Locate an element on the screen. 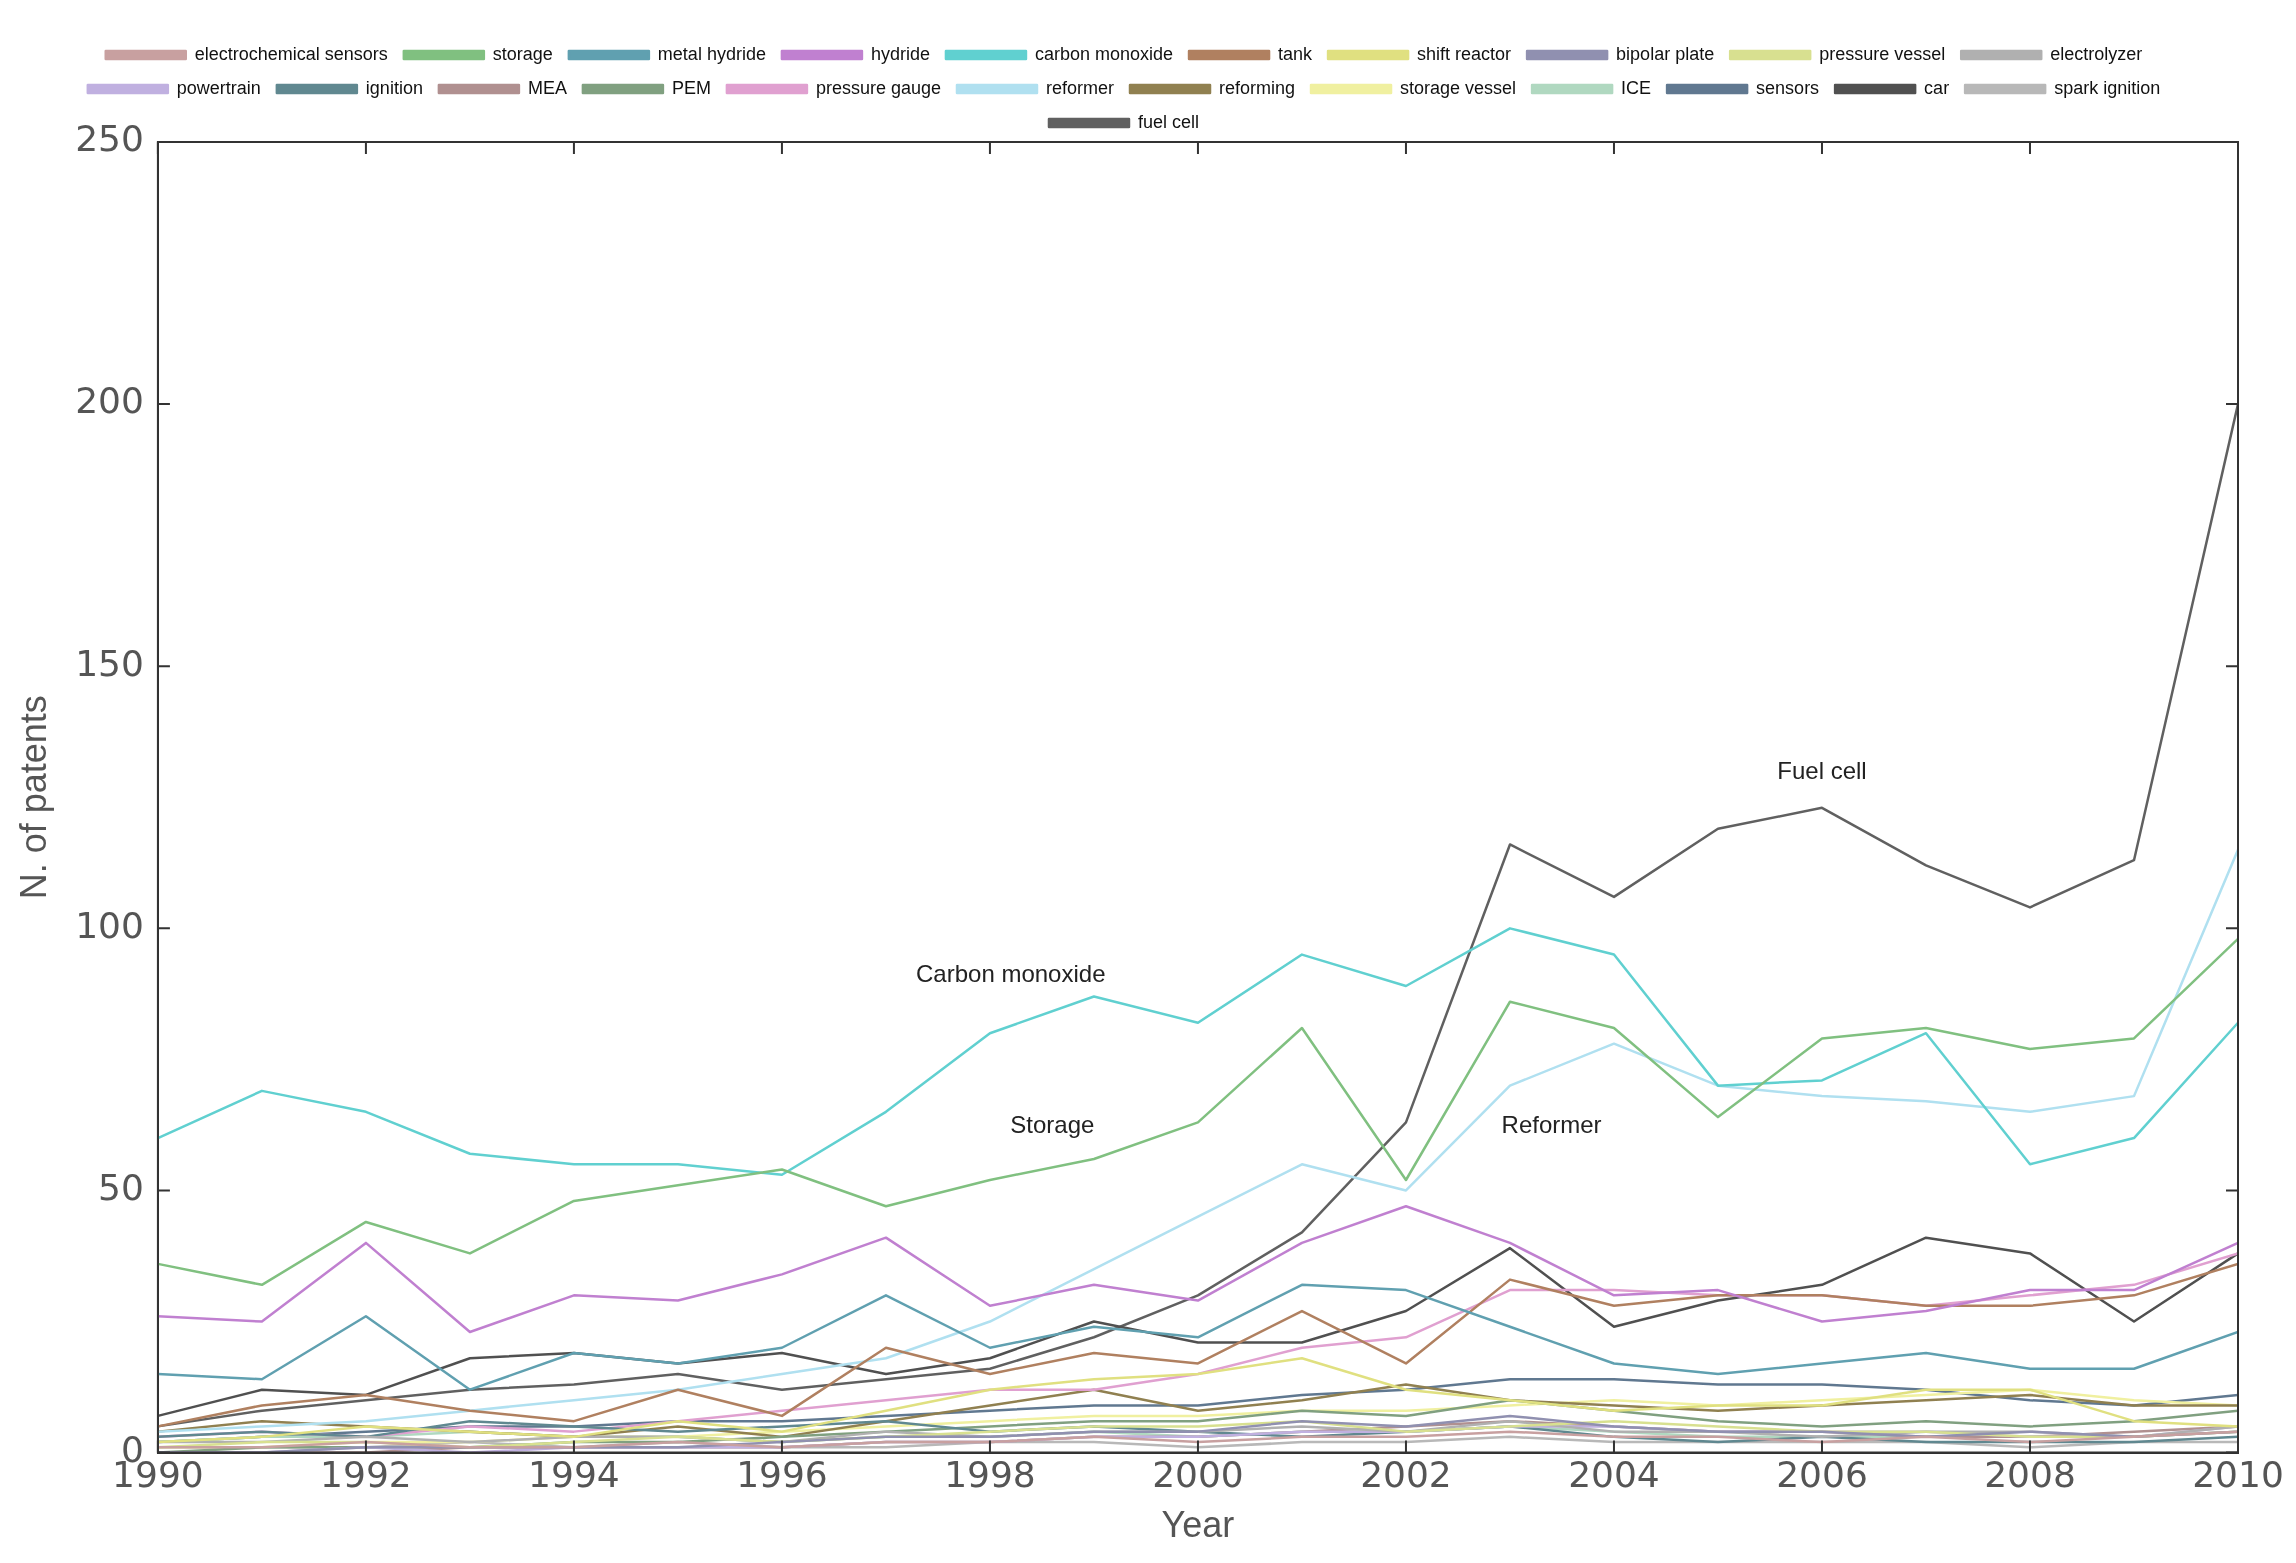  x-tick-label: 2010 is located at coordinates (2238, 1474).